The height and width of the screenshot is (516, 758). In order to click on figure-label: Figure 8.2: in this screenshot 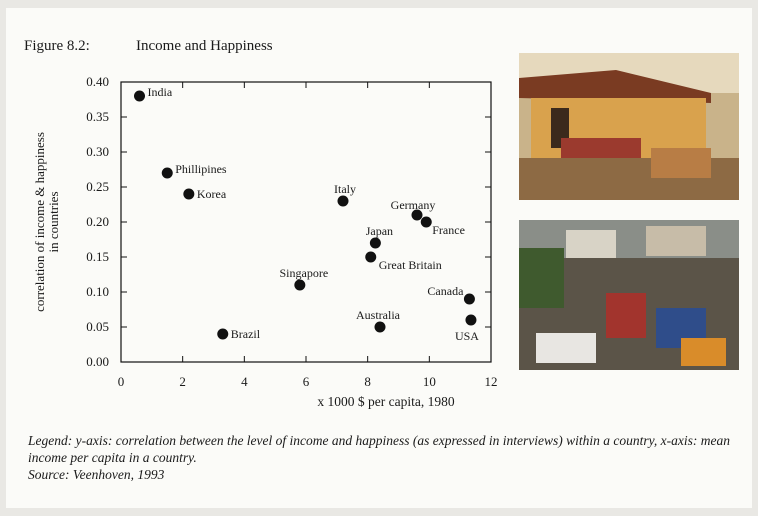, I will do `click(57, 46)`.